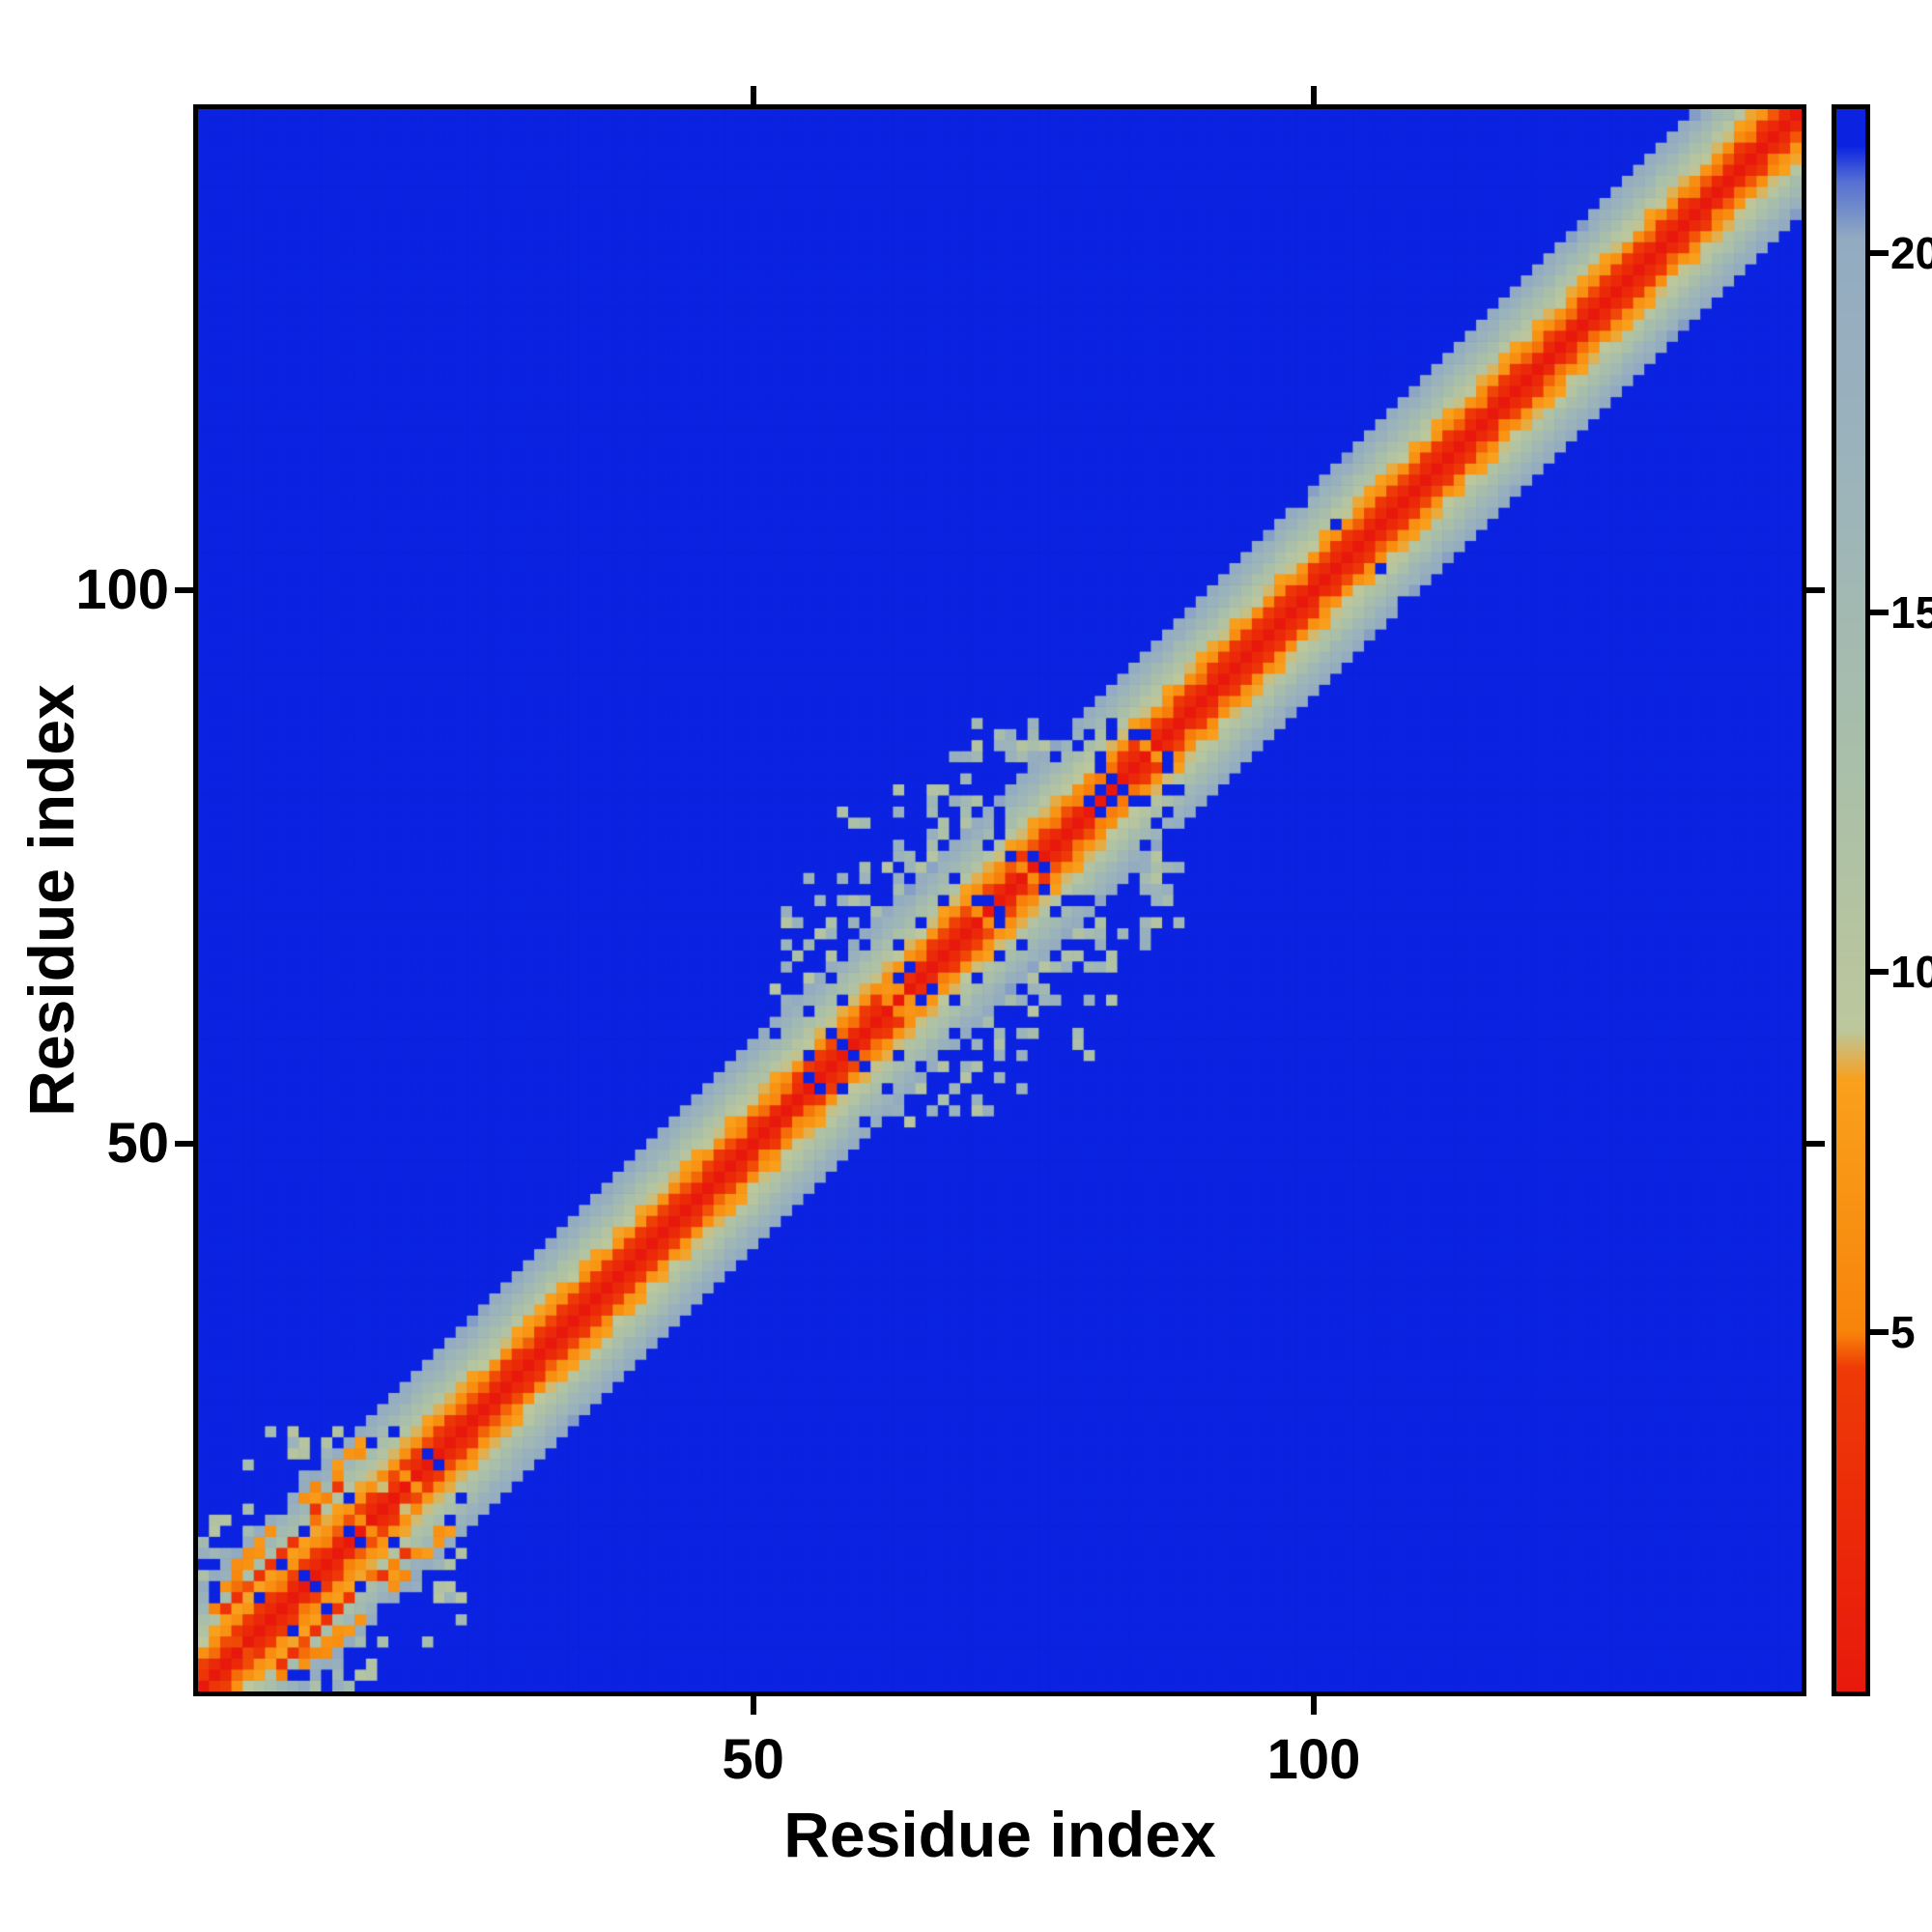  Describe the element at coordinates (122, 590) in the screenshot. I see `y-axis-tick-label-100: 100` at that location.